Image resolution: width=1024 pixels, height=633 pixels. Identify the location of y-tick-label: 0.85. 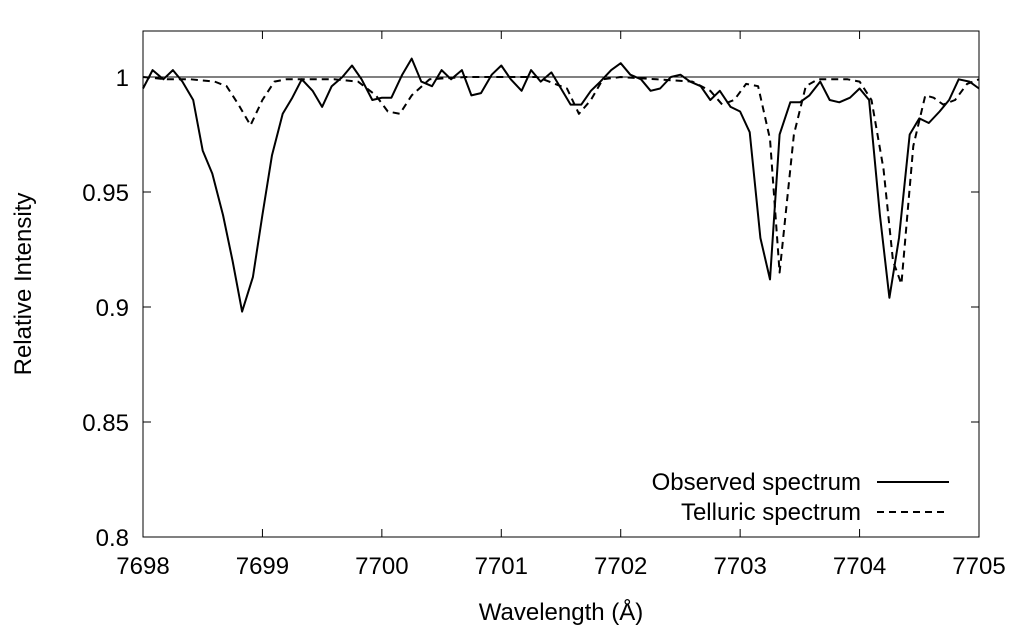
(105, 423).